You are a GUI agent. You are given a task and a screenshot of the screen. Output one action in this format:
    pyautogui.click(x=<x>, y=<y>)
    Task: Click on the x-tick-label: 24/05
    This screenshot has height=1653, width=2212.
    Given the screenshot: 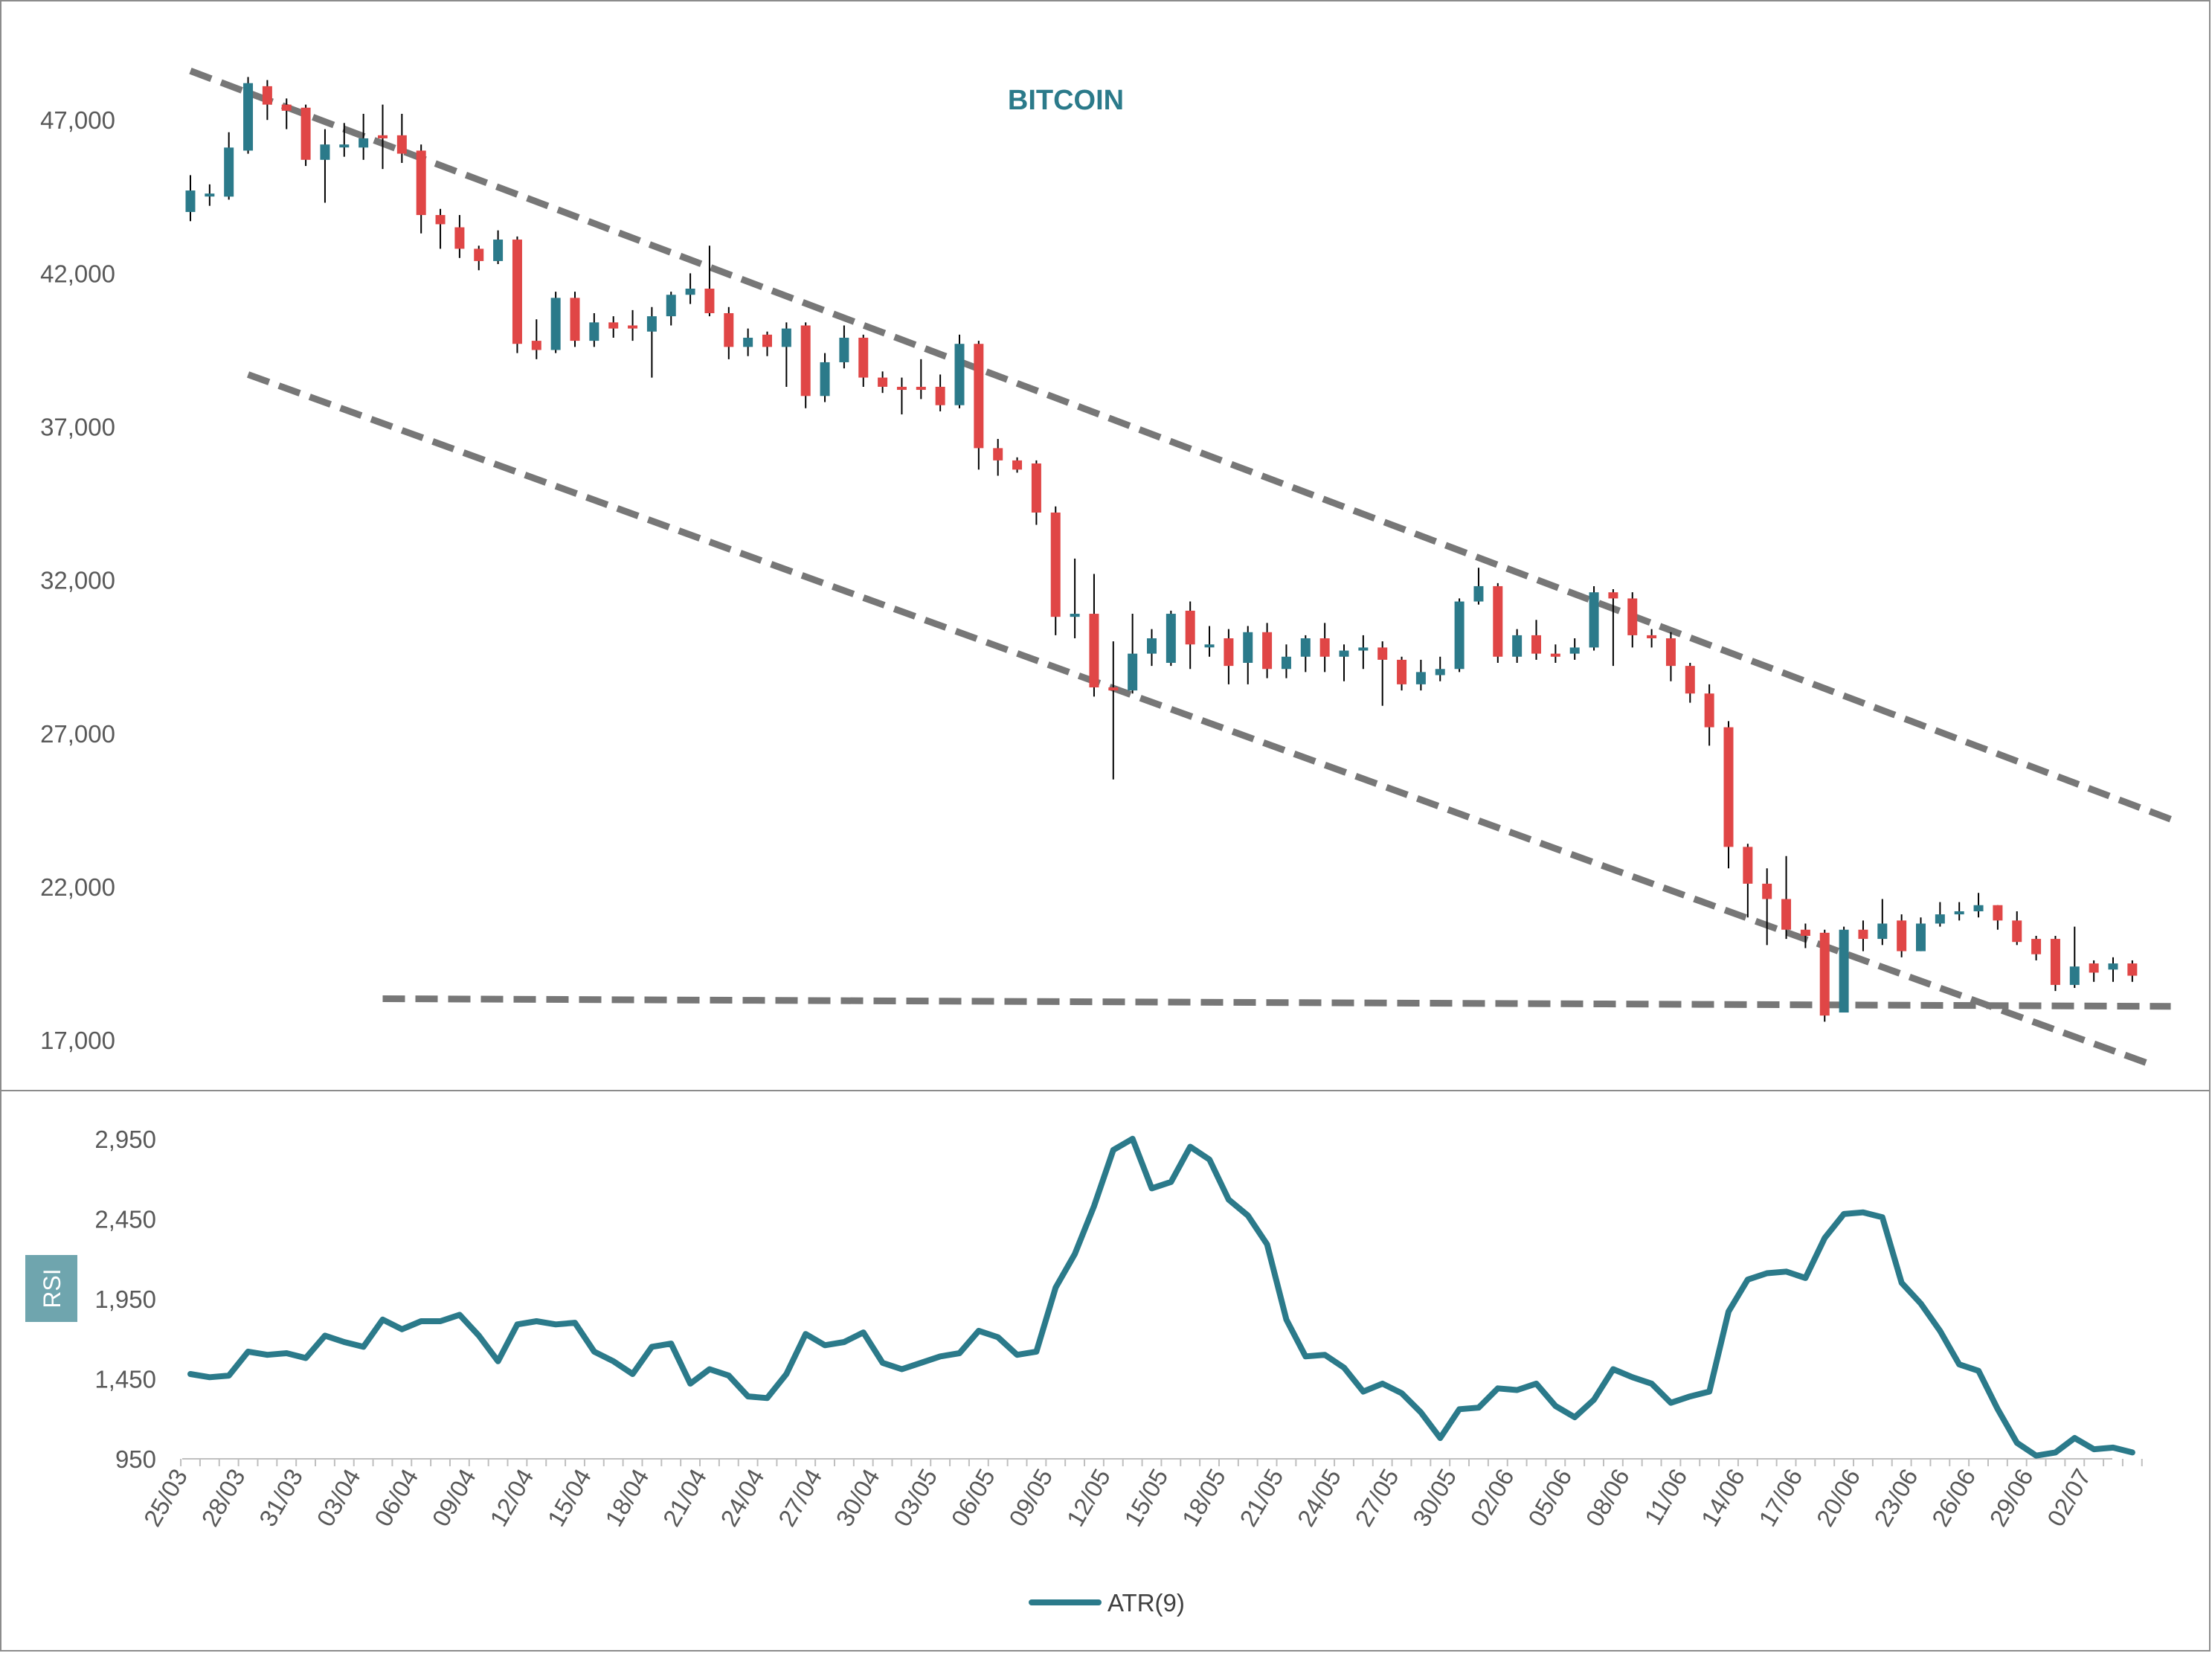 What is the action you would take?
    pyautogui.click(x=1319, y=1497)
    